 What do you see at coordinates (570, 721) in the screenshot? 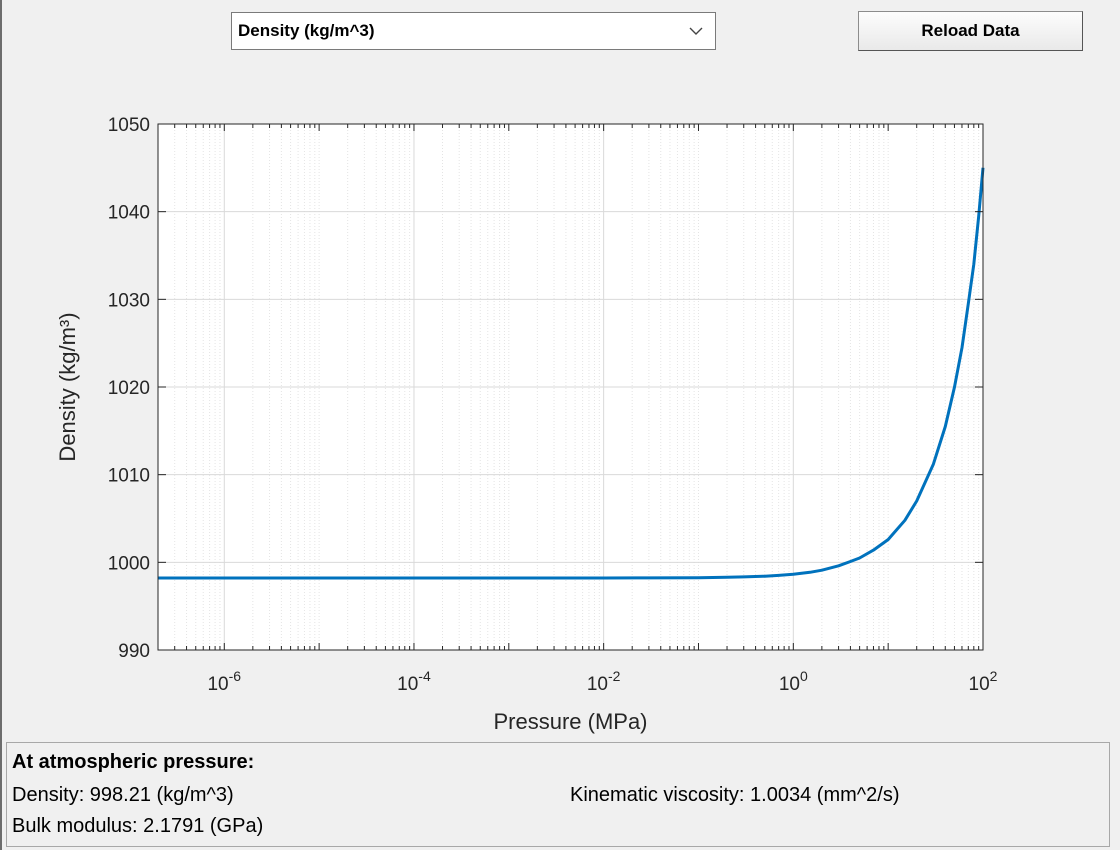
I see `x-axis-label: Pressure (MPa)` at bounding box center [570, 721].